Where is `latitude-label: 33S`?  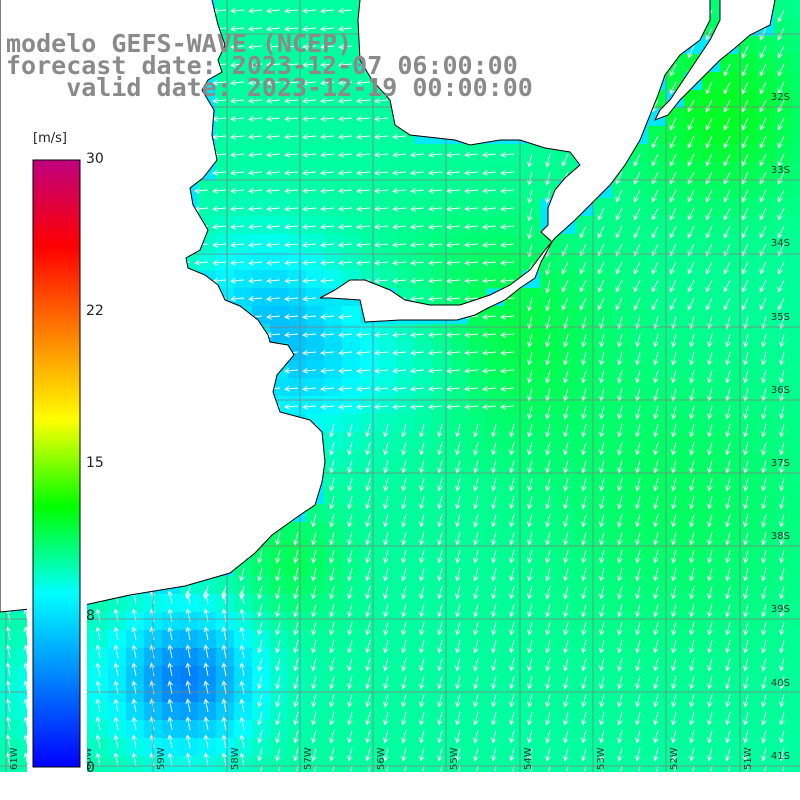
latitude-label: 33S is located at coordinates (780, 170).